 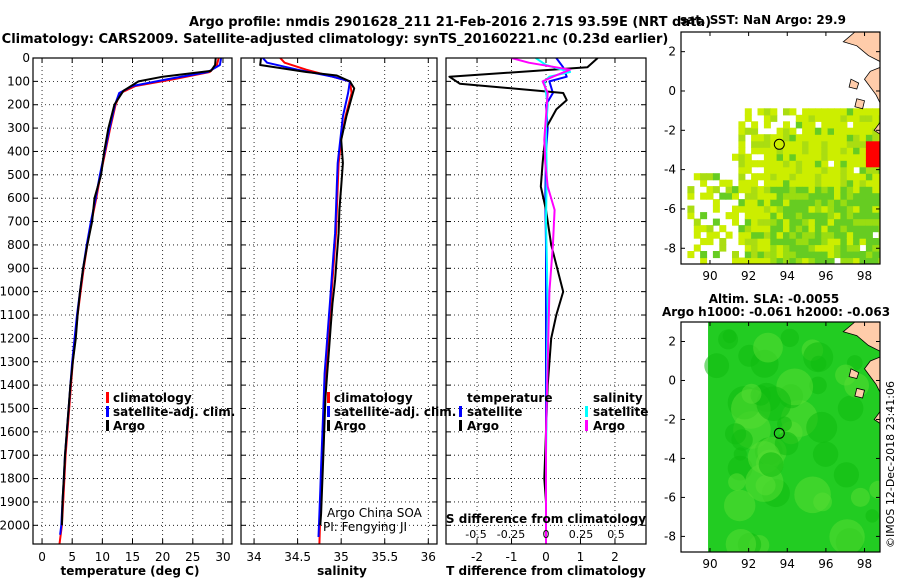 What do you see at coordinates (779, 144) in the screenshot?
I see `argo-position-marker` at bounding box center [779, 144].